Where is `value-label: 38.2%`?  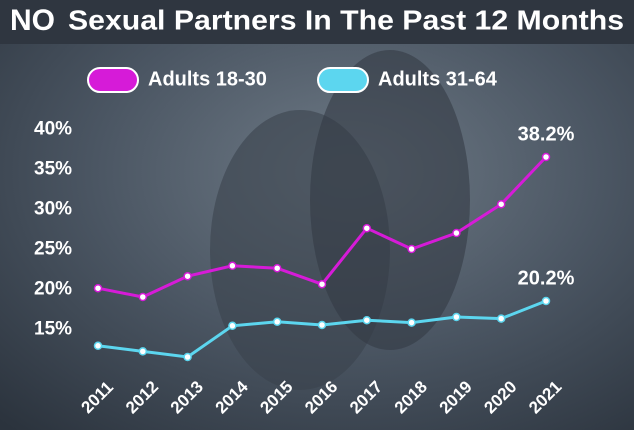
value-label: 38.2% is located at coordinates (546, 134).